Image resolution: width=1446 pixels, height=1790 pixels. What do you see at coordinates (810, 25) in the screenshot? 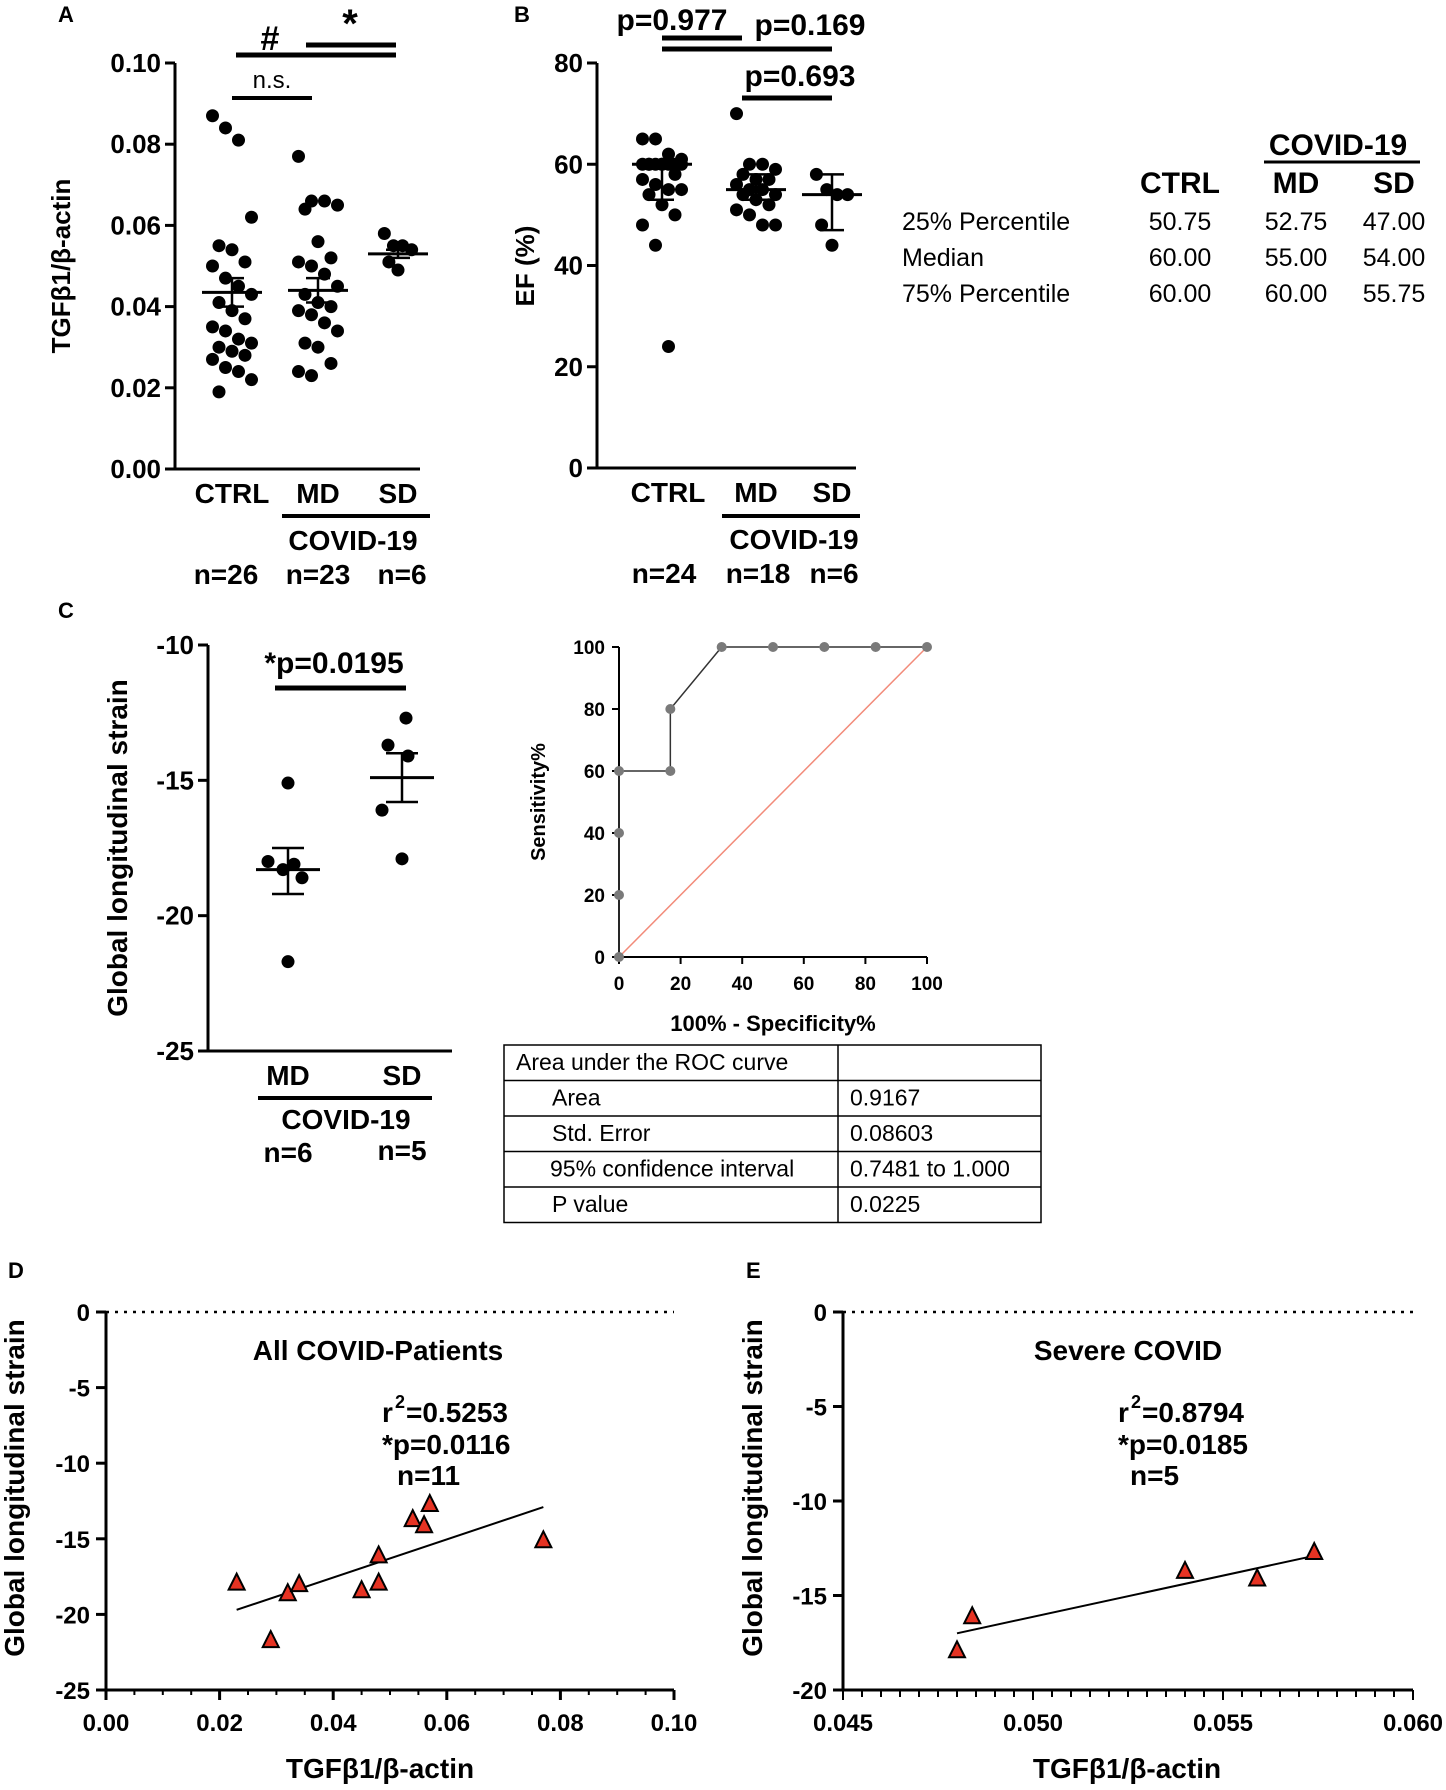
I see `sig-label: p=0.169` at bounding box center [810, 25].